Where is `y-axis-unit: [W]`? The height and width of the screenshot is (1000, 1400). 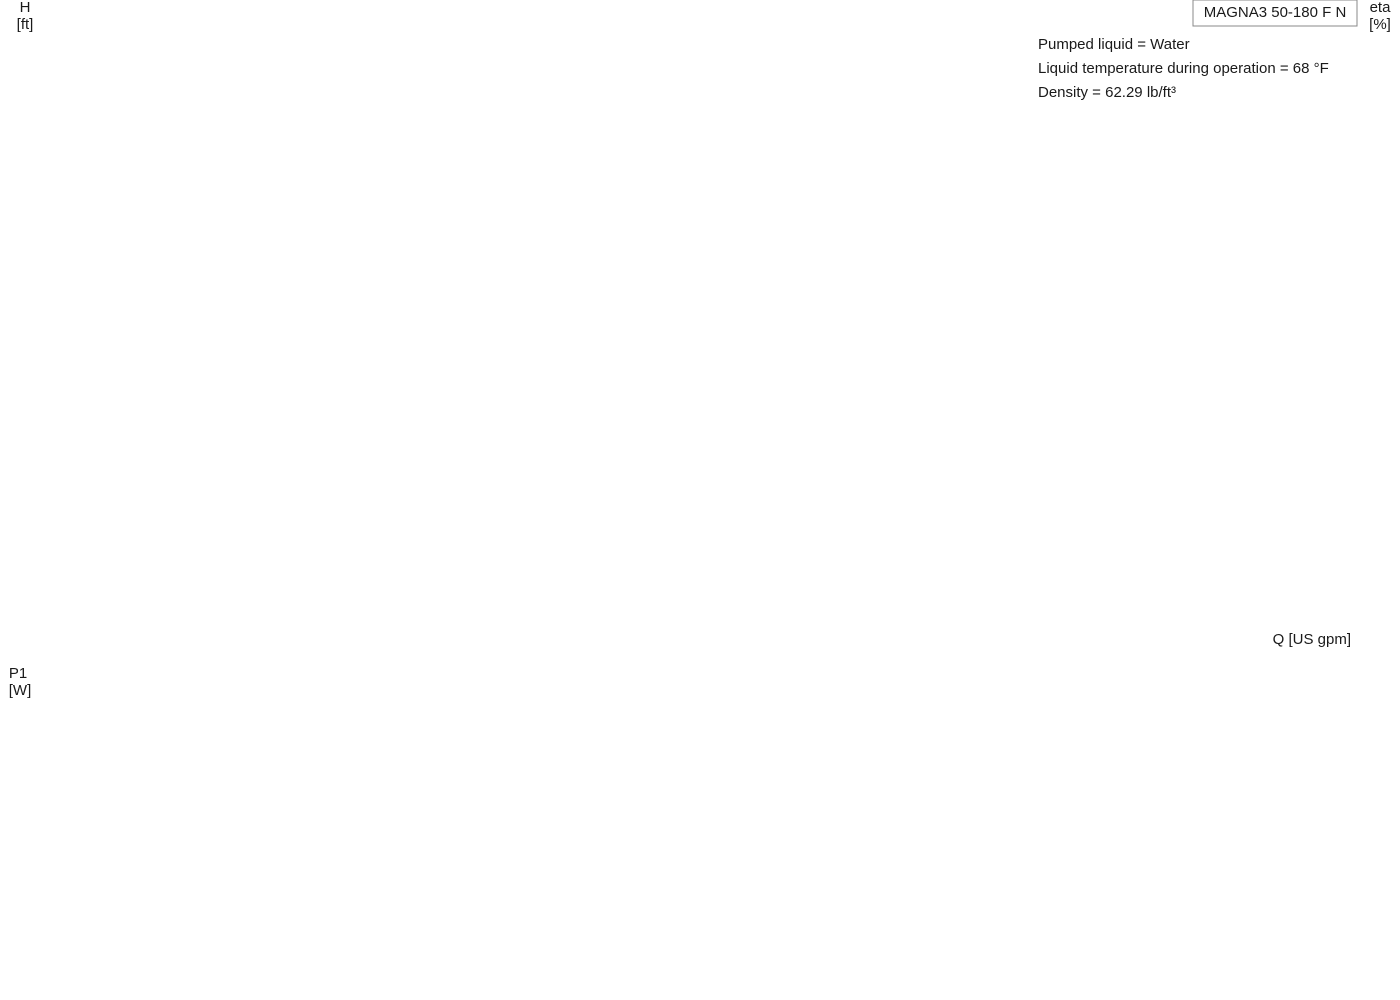 y-axis-unit: [W] is located at coordinates (20, 690).